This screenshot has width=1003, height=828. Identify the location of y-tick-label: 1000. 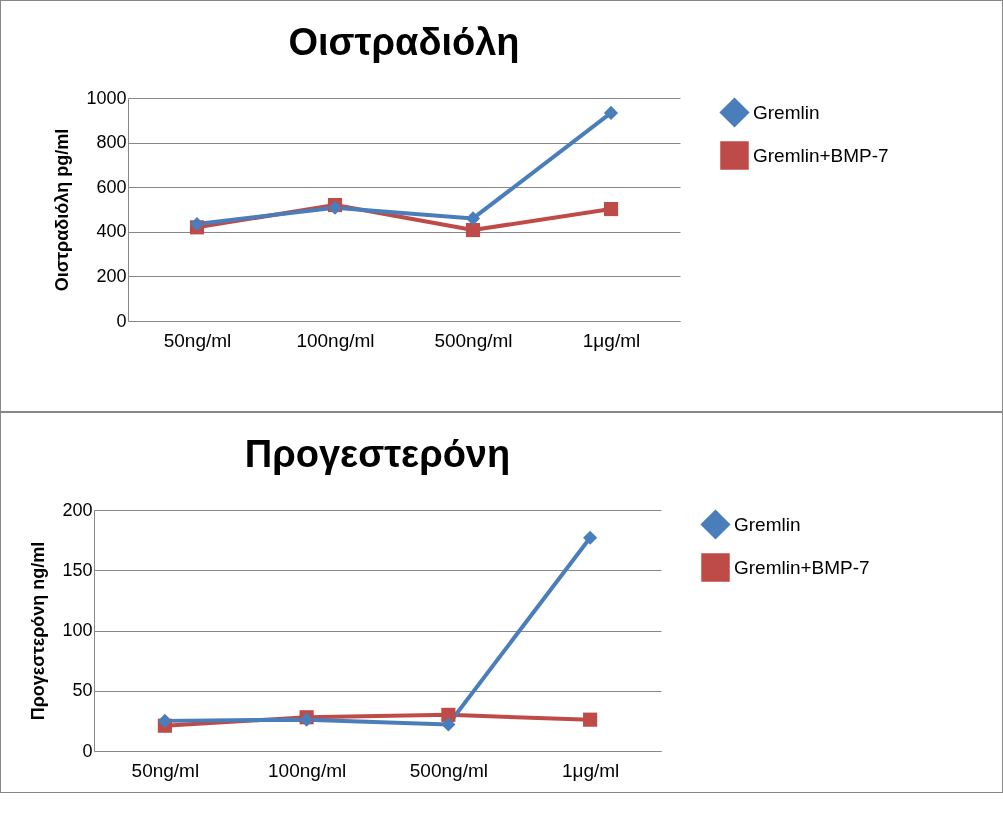
(106, 97).